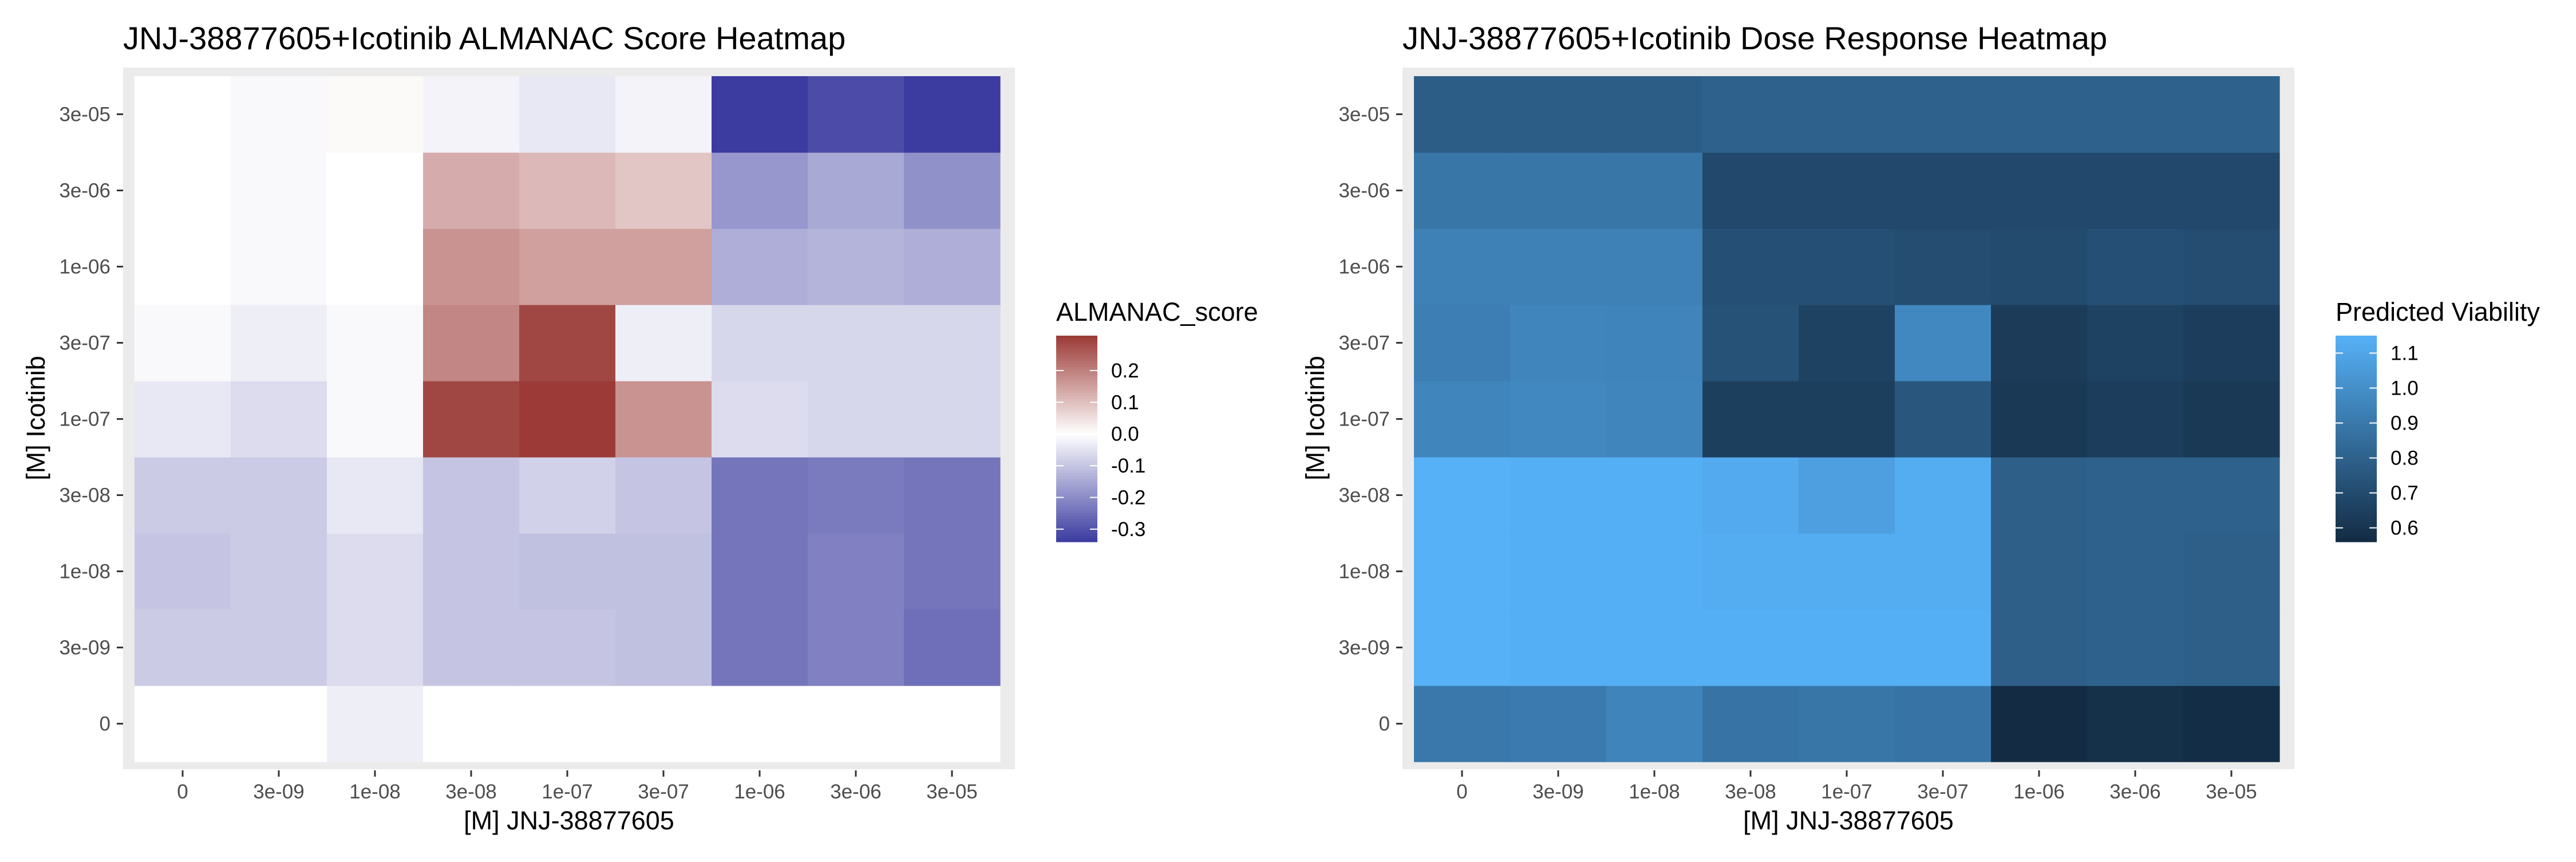 This screenshot has height=862, width=2576. I want to click on x-tick-label: 1e-06, so click(759, 792).